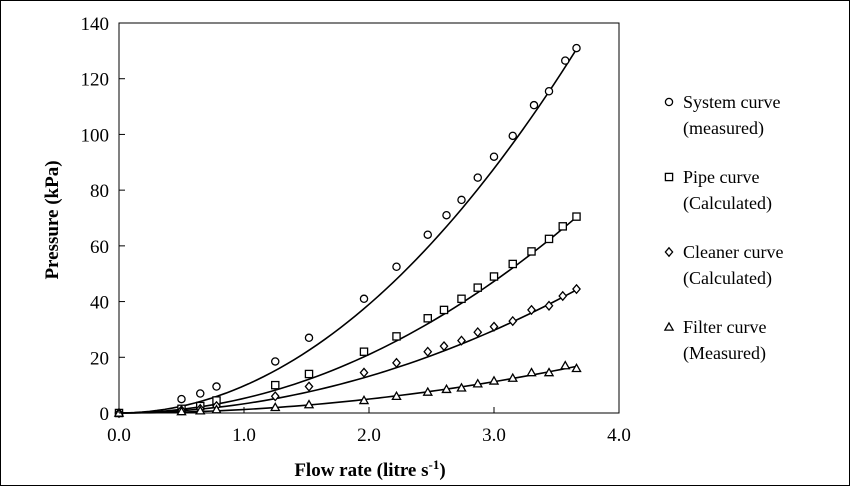 The width and height of the screenshot is (850, 486). I want to click on legend-entry-sublabel: (Measured), so click(724, 353).